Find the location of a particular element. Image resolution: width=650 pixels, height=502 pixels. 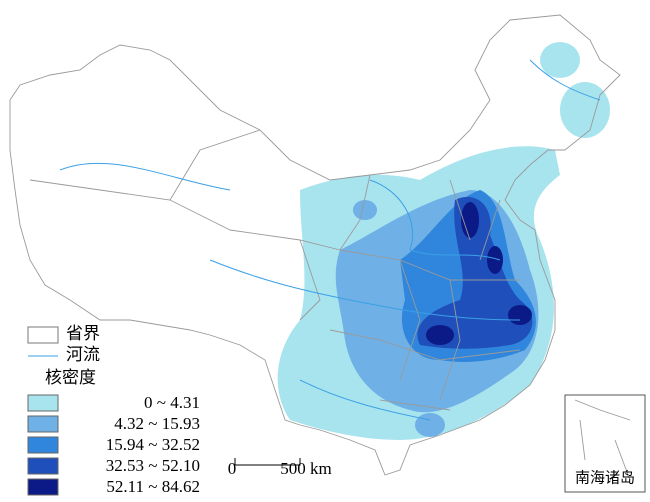

scale-bar is located at coordinates (267, 462).